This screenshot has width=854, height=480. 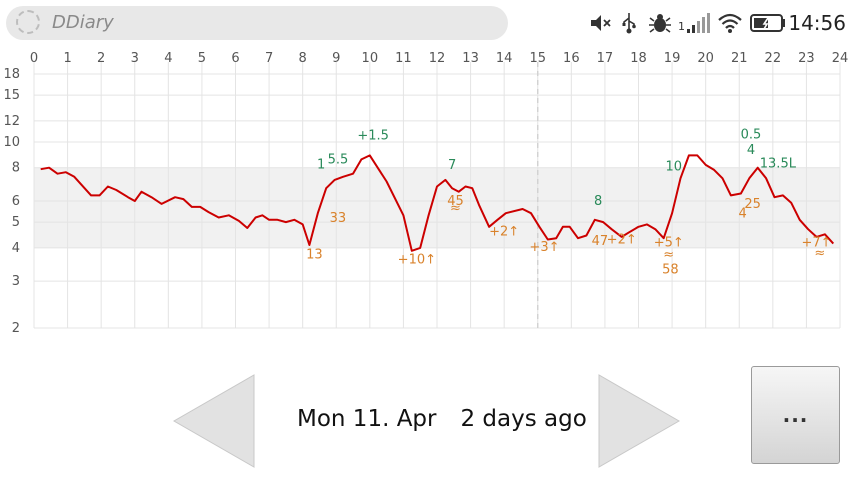 What do you see at coordinates (681, 26) in the screenshot?
I see `signal-label: 1` at bounding box center [681, 26].